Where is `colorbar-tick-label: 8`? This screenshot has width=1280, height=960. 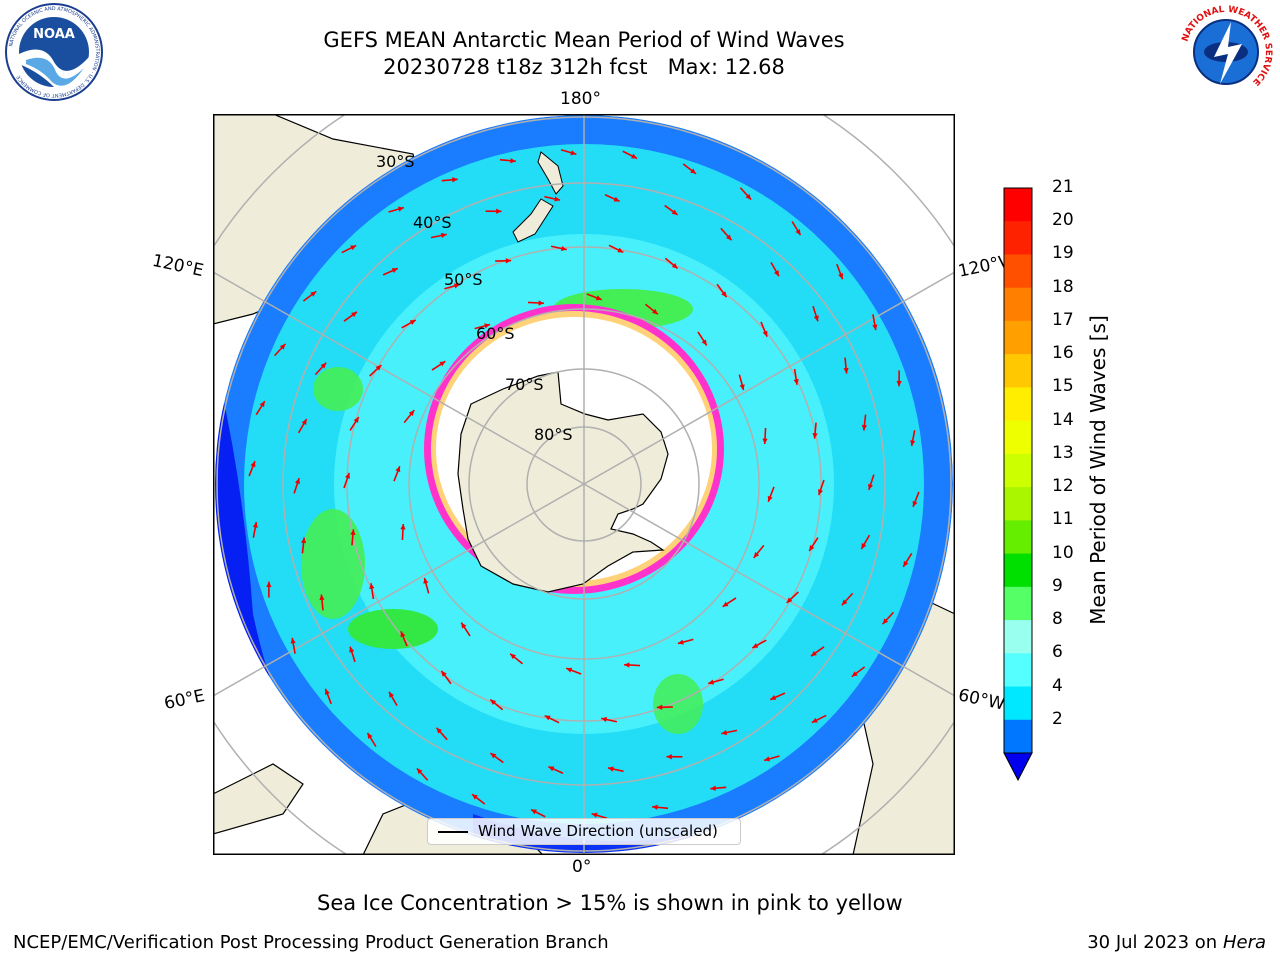 colorbar-tick-label: 8 is located at coordinates (1057, 619).